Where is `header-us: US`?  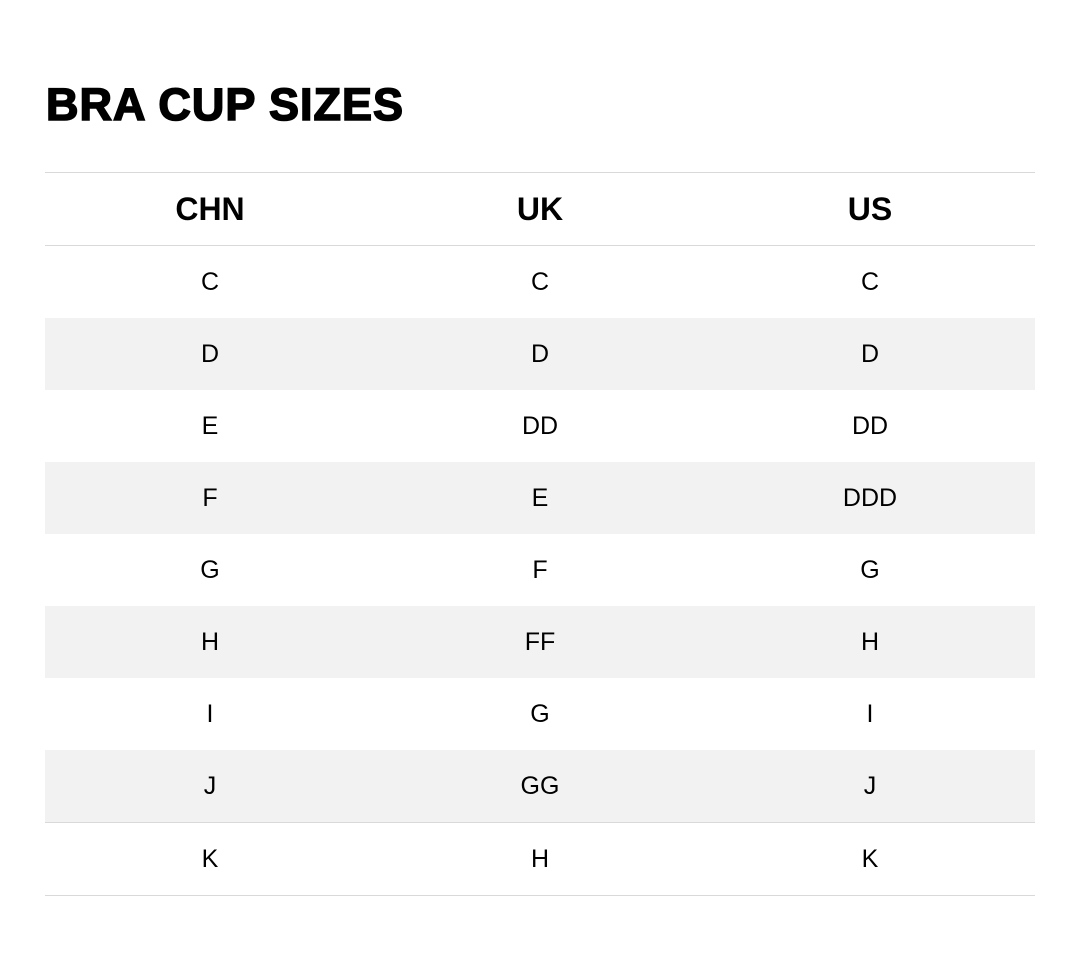 header-us: US is located at coordinates (870, 209).